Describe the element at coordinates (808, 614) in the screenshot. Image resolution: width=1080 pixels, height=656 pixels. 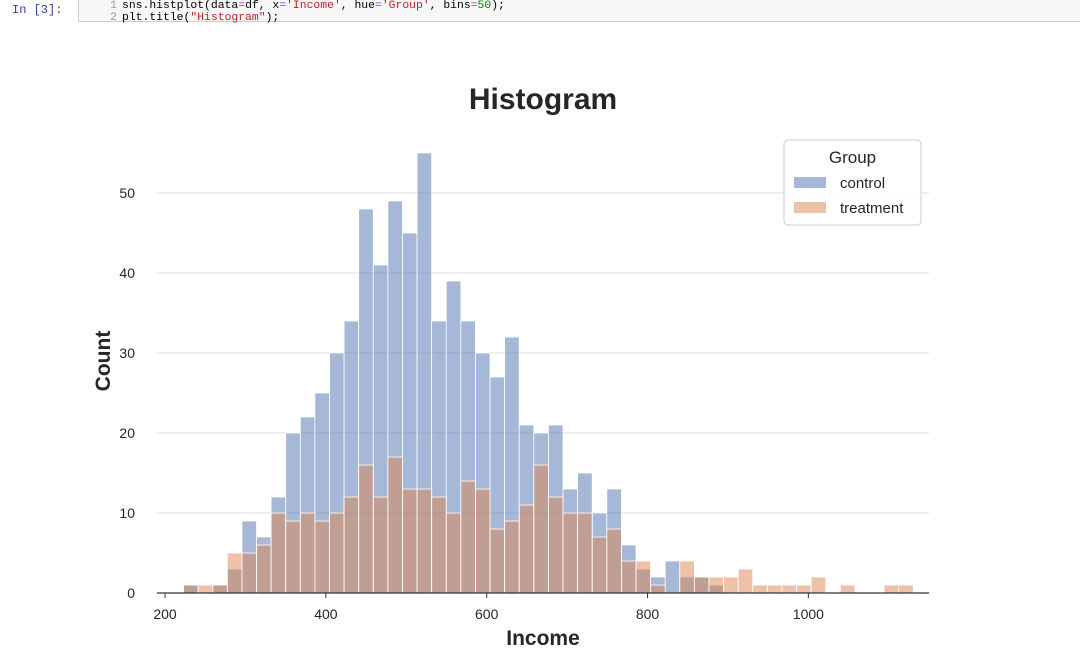
I see `x-tick-label: 1000` at that location.